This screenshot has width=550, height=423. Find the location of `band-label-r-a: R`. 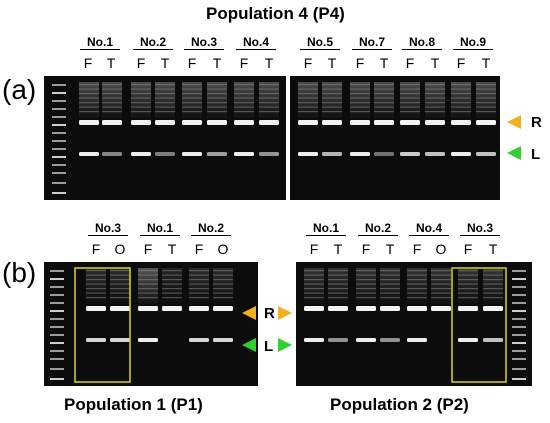

band-label-r-a: R is located at coordinates (536, 122).